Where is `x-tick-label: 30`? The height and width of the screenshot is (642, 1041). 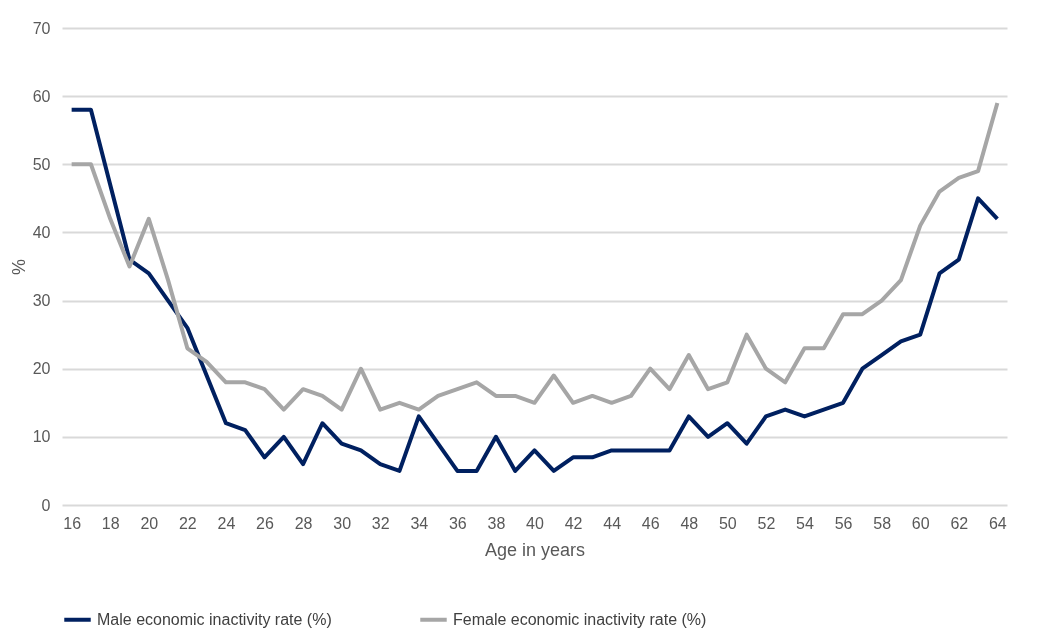
x-tick-label: 30 is located at coordinates (342, 523).